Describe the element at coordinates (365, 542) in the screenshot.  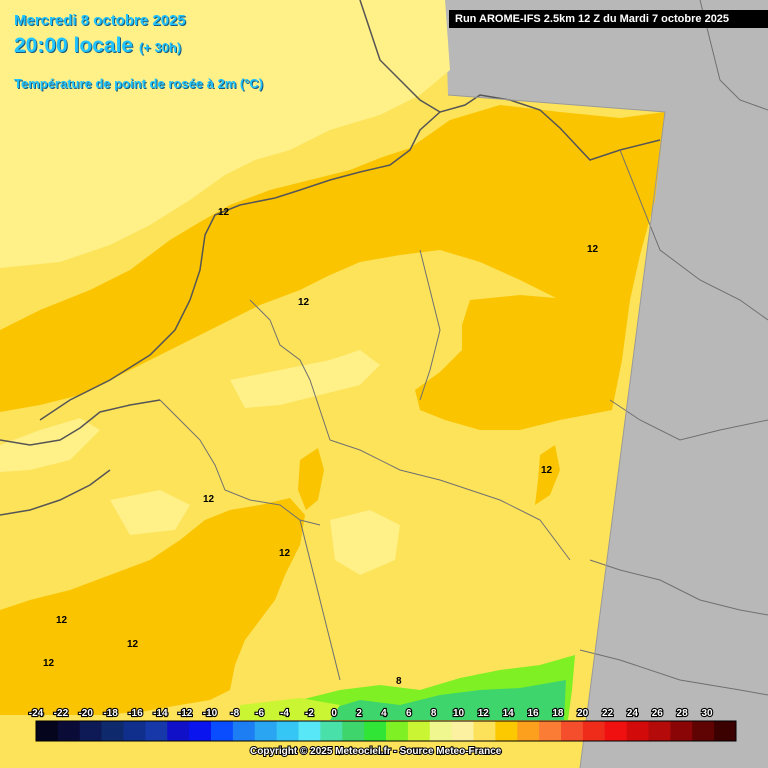
I see `band-8-10-south` at that location.